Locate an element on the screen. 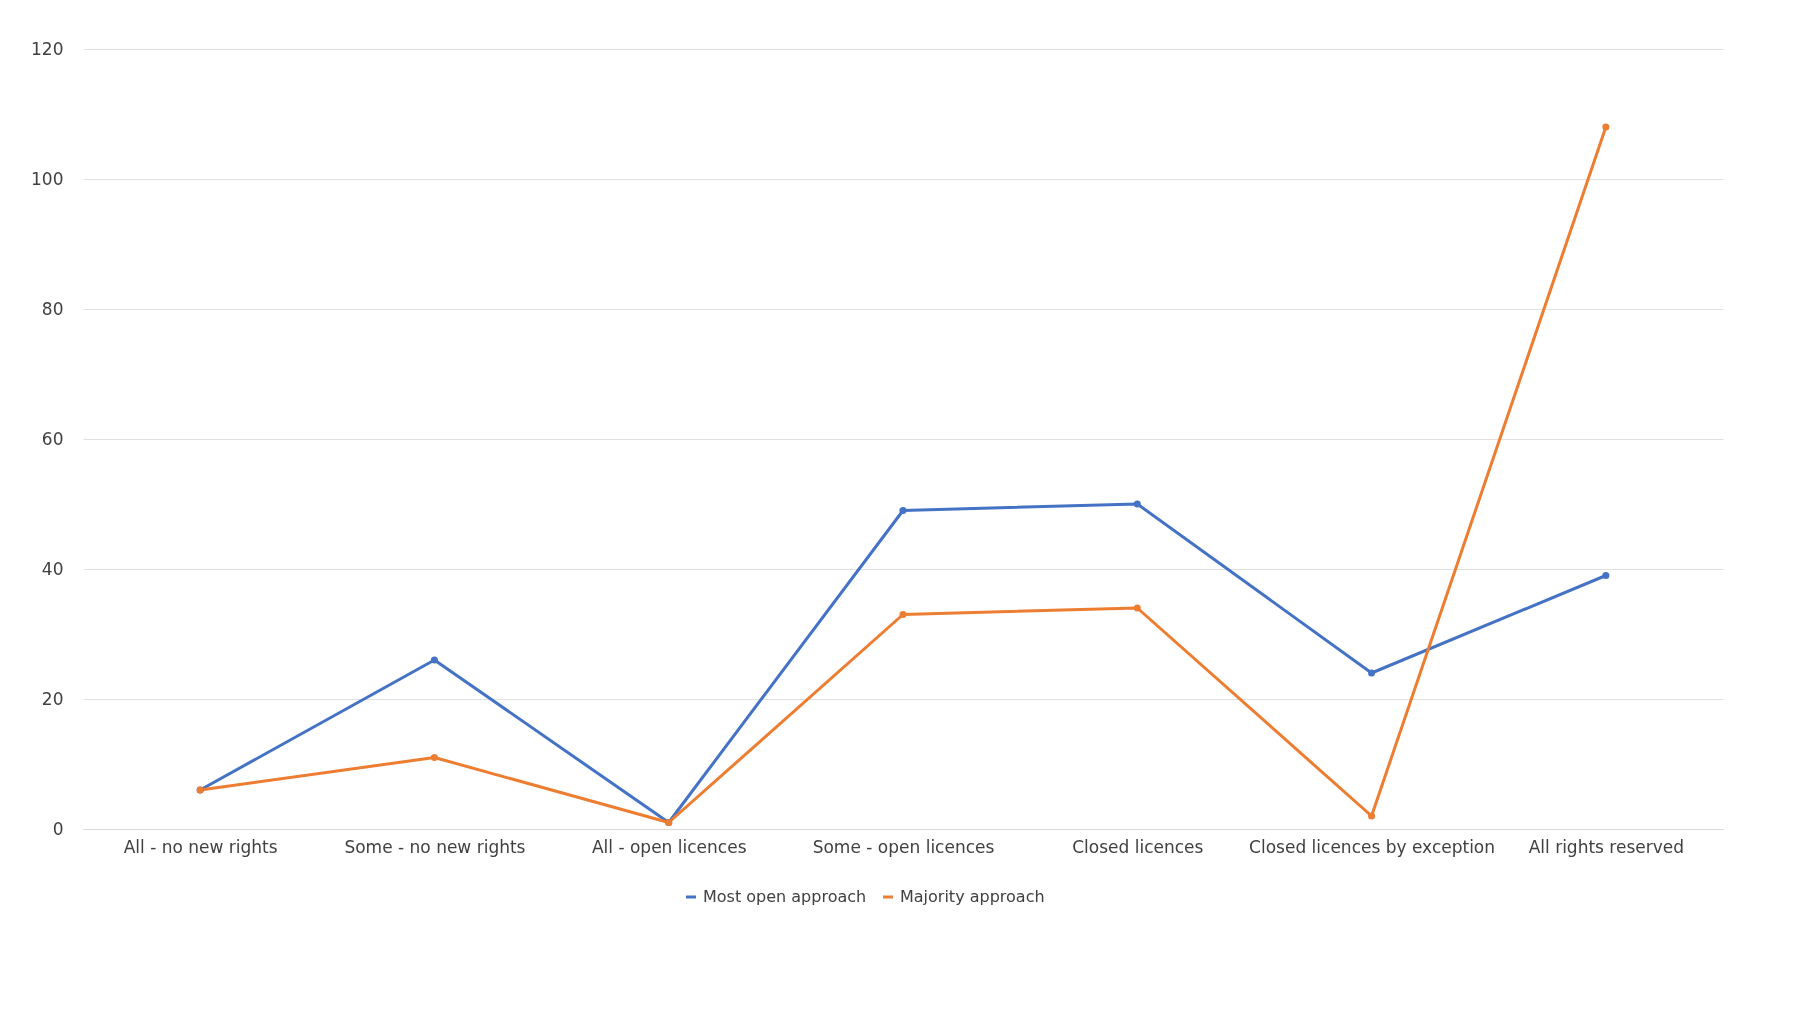 This screenshot has width=1814, height=1016. y-tick-label: 20 is located at coordinates (52, 698).